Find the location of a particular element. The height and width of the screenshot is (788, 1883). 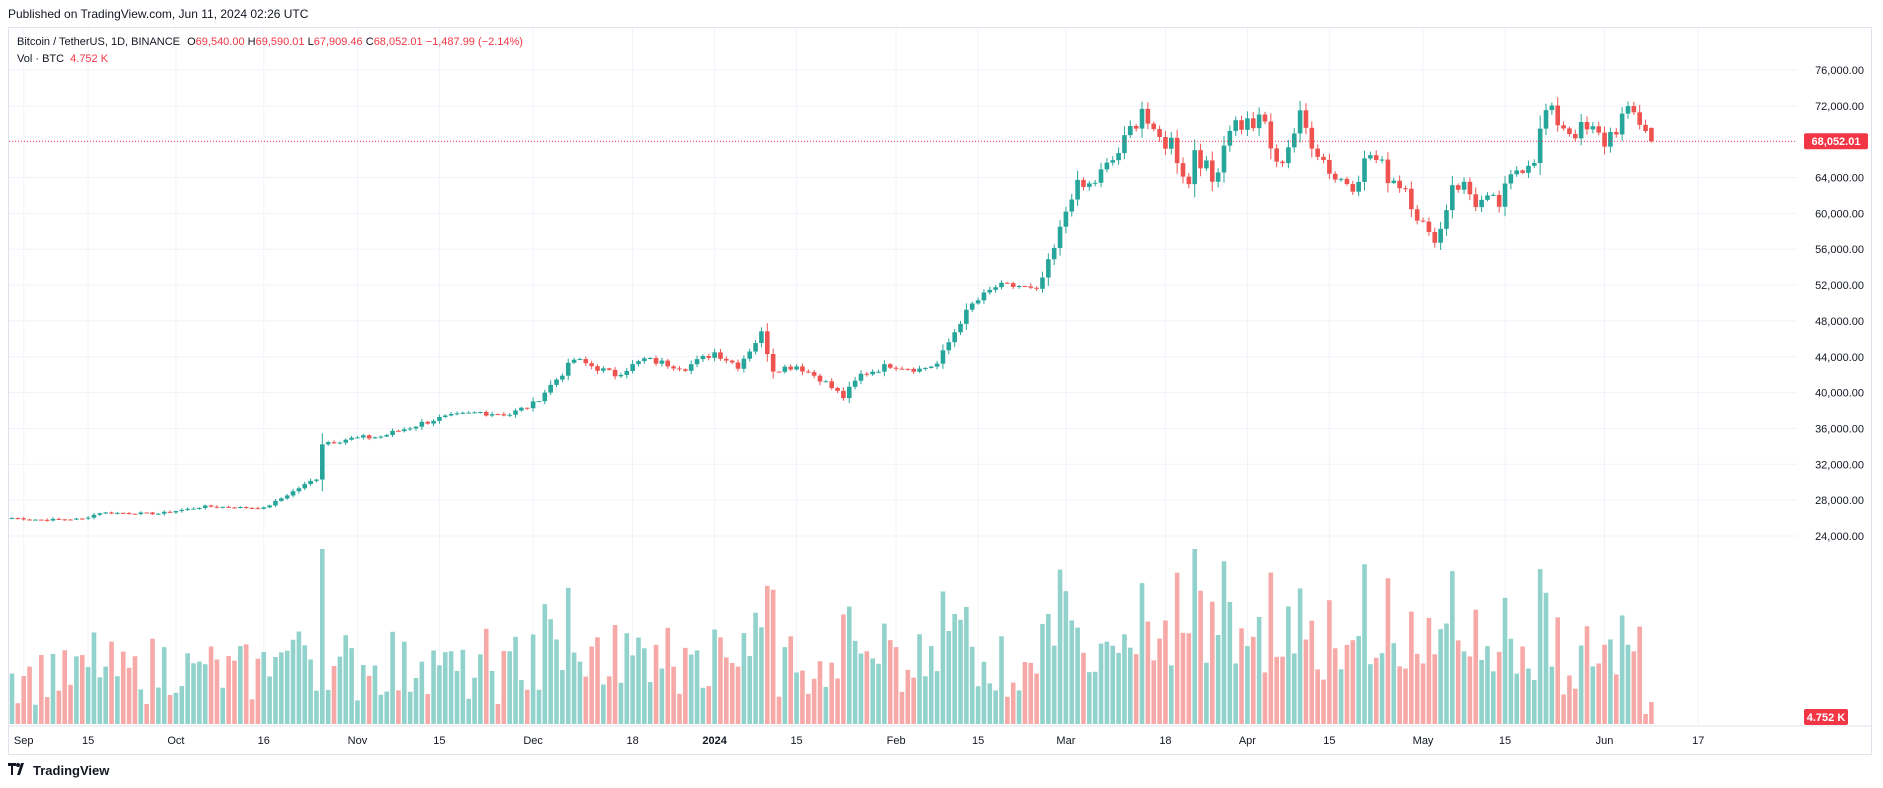

volume-label: Vol · BTC is located at coordinates (41, 59).